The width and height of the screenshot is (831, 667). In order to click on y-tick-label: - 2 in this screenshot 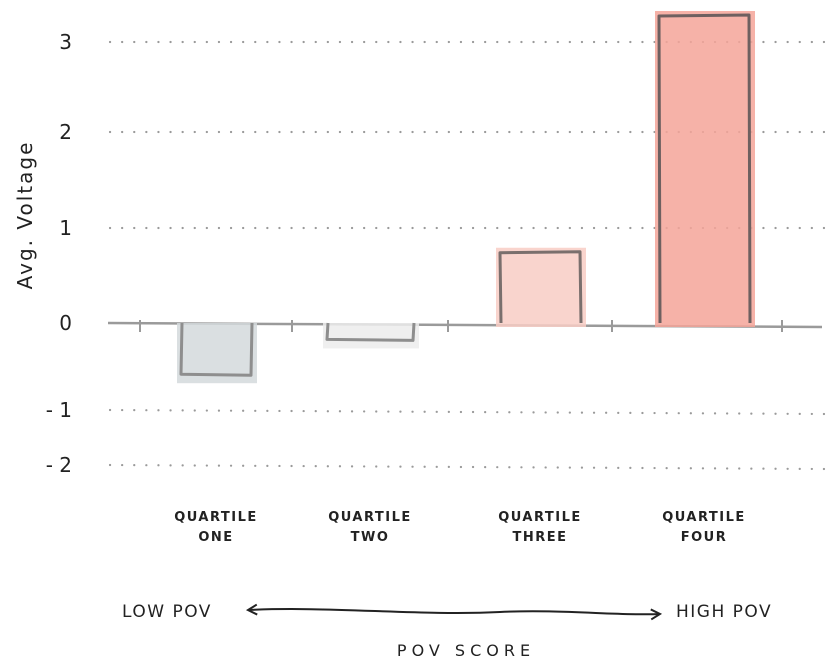, I will do `click(59, 465)`.